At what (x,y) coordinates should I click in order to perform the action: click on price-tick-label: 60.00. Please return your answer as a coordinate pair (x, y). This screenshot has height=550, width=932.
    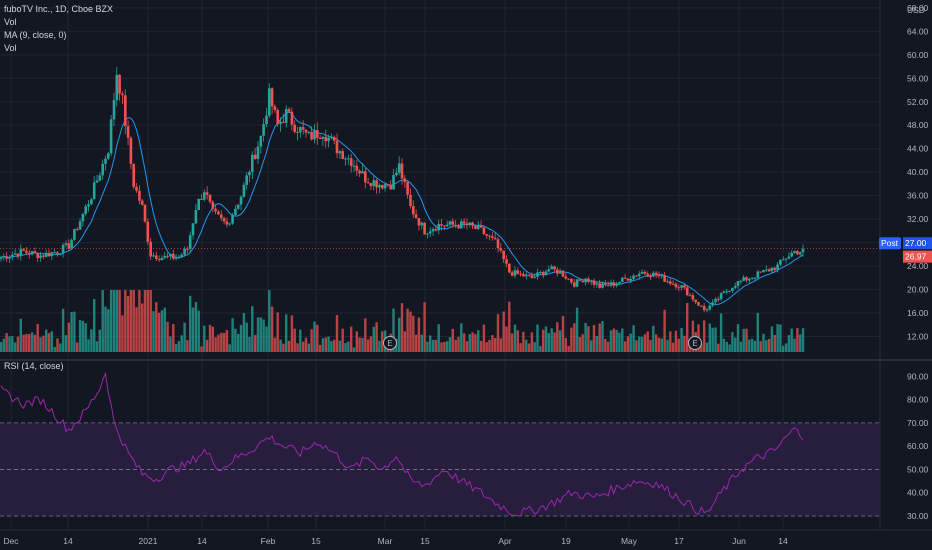
    Looking at the image, I should click on (918, 55).